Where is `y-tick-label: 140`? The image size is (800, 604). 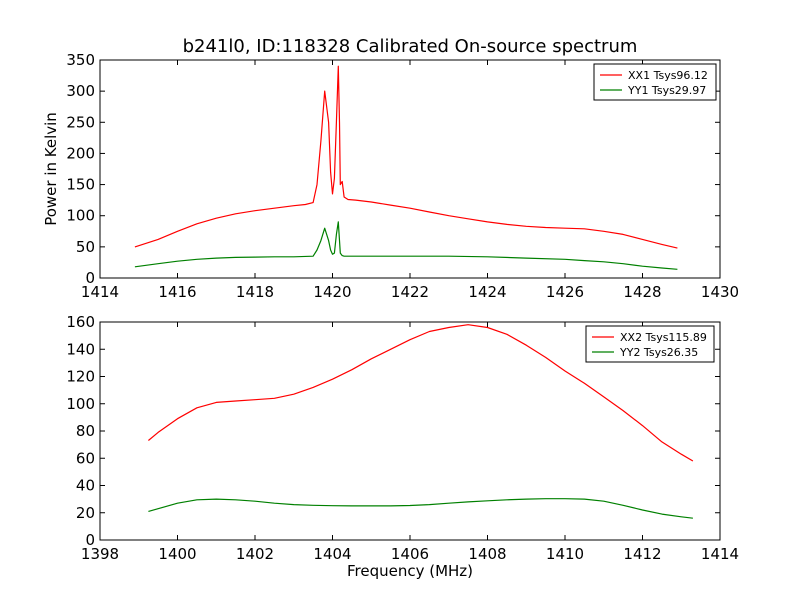 y-tick-label: 140 is located at coordinates (80, 349).